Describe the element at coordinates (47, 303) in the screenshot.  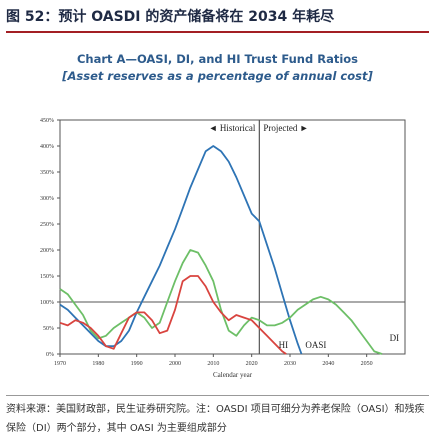
I see `y-tick-label: 100%` at that location.